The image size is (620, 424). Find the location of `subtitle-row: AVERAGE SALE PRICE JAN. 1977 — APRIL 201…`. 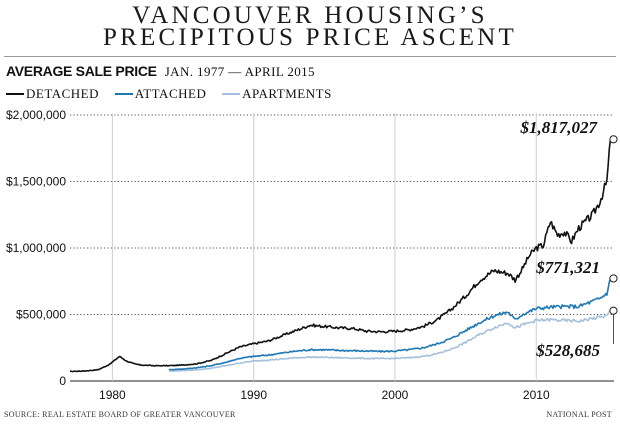

subtitle-row: AVERAGE SALE PRICE JAN. 1977 — APRIL 201… is located at coordinates (160, 72).